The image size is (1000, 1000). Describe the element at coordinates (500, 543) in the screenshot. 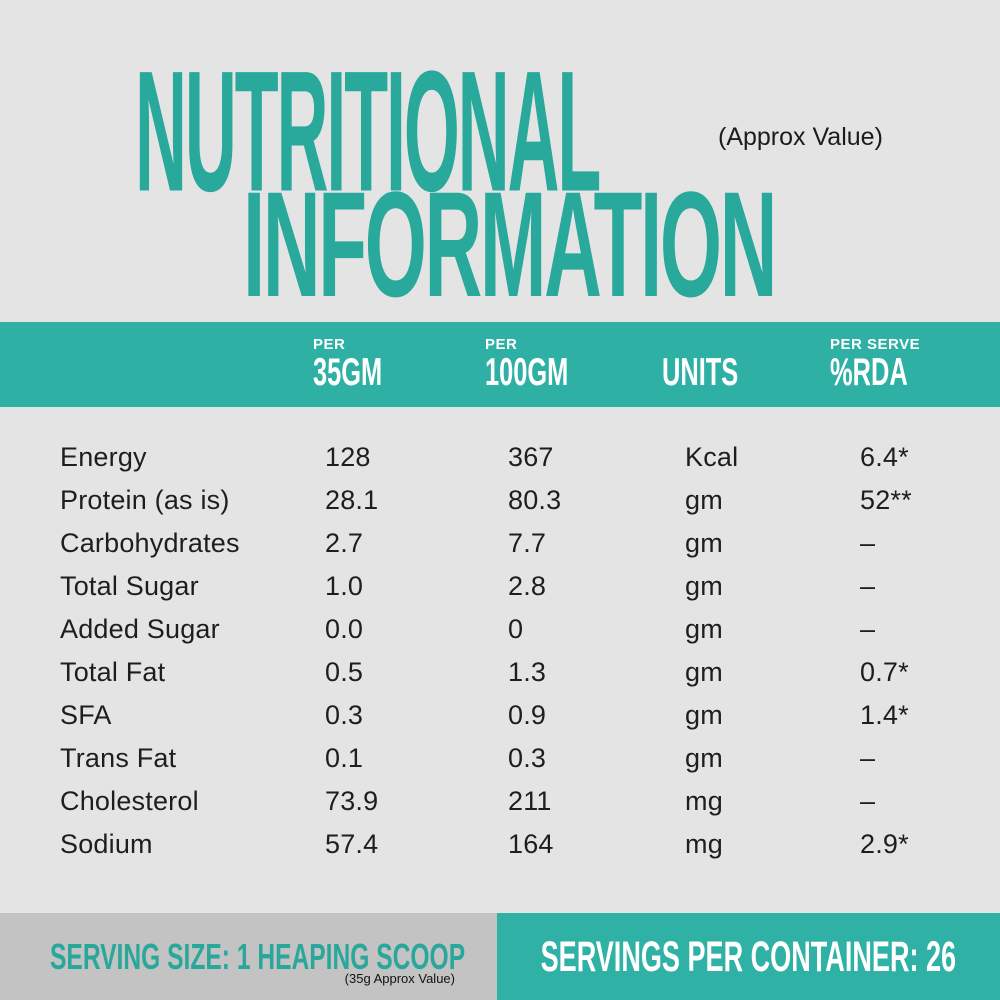

I see `table-row: Carbohydrates 2.7 7.7 gm –` at that location.